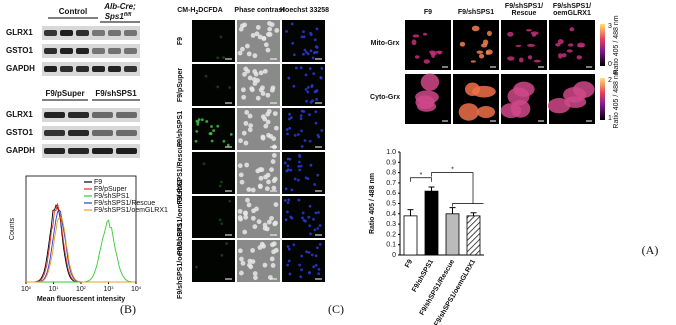  Describe the element at coordinates (131, 210) in the screenshot. I see `legend-label: F9/shSPS1/oemGLRX1` at that location.